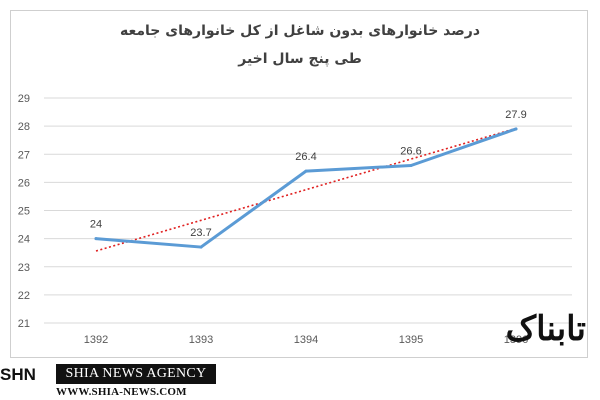 The image size is (600, 400). Describe the element at coordinates (24, 240) in the screenshot. I see `y-tick-label: 24` at that location.